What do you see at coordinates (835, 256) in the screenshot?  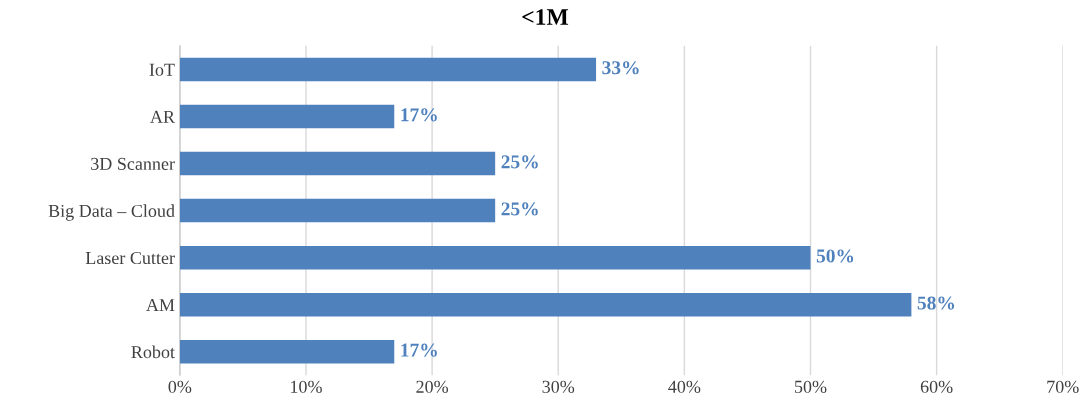 I see `data-label: 50%` at bounding box center [835, 256].